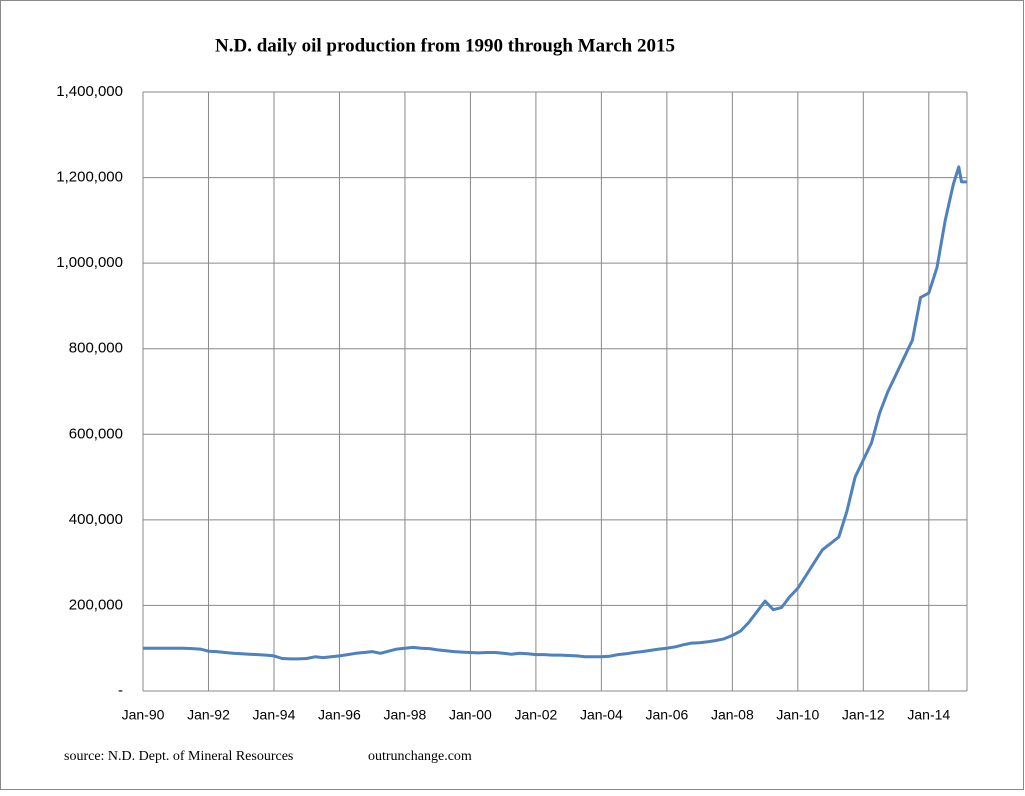  I want to click on y-tick-label: 1,200,000, so click(89, 177).